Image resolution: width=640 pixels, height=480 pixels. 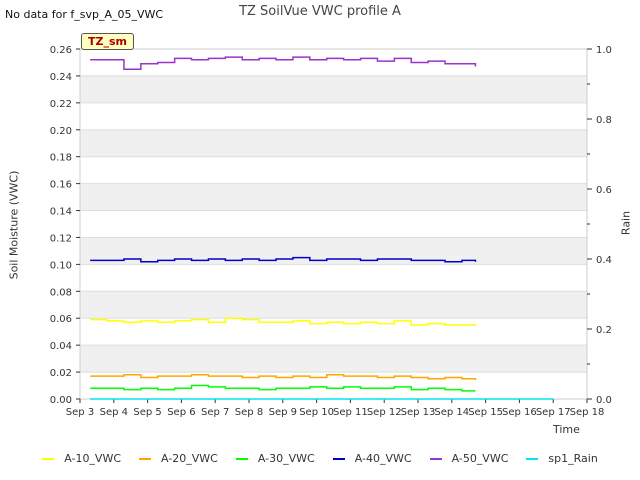 What do you see at coordinates (84, 14) in the screenshot?
I see `no-data-note: No data for f_svp_A_05_VWC` at bounding box center [84, 14].